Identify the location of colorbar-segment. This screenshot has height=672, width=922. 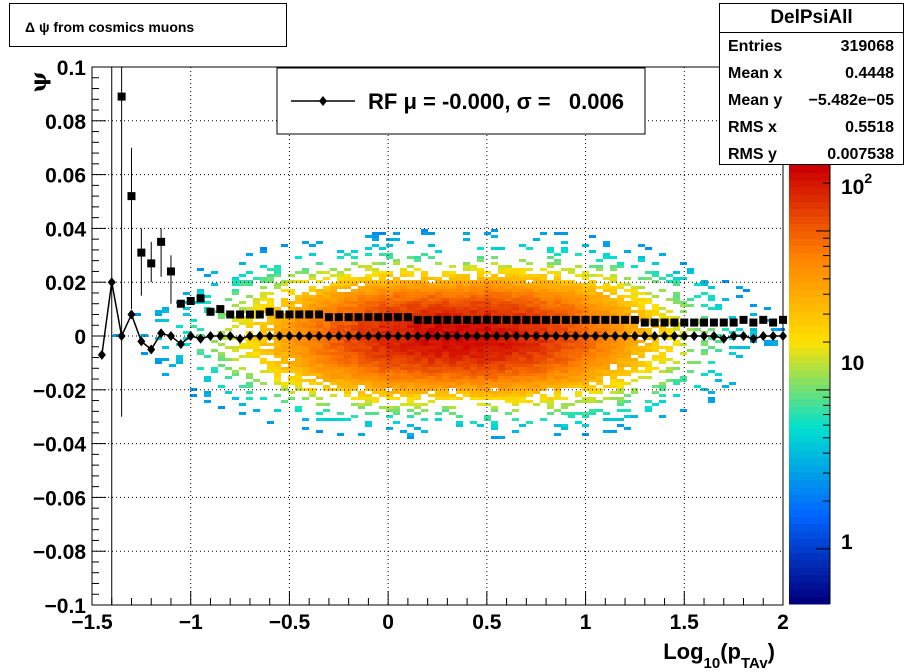
(809, 308).